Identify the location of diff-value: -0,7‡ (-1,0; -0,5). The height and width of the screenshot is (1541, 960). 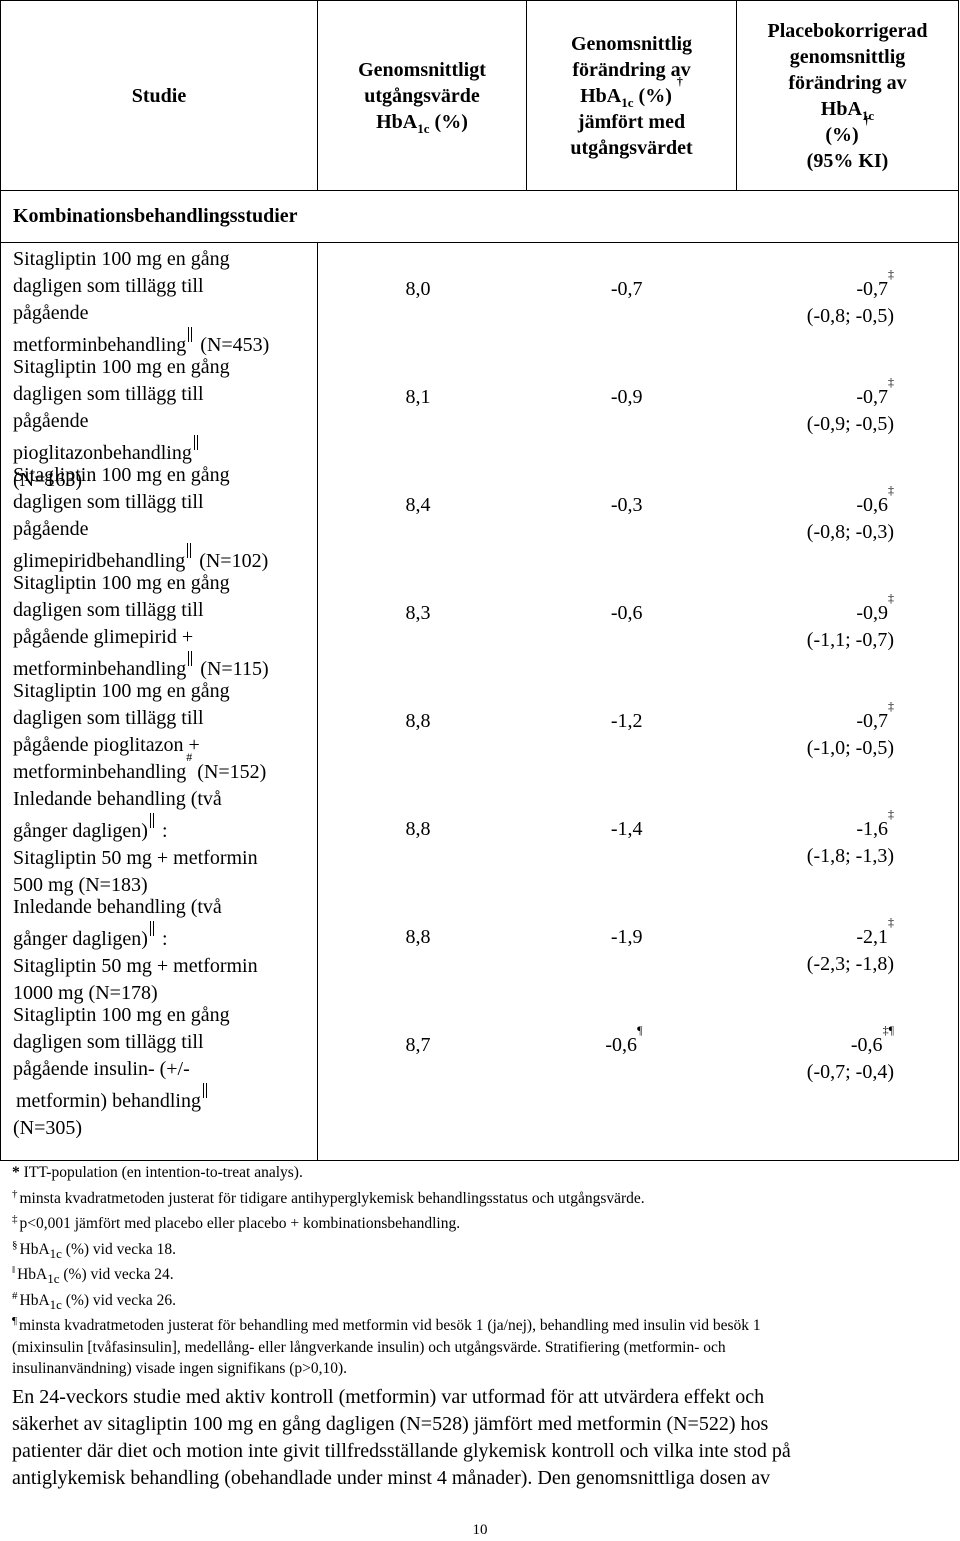
(848, 732).